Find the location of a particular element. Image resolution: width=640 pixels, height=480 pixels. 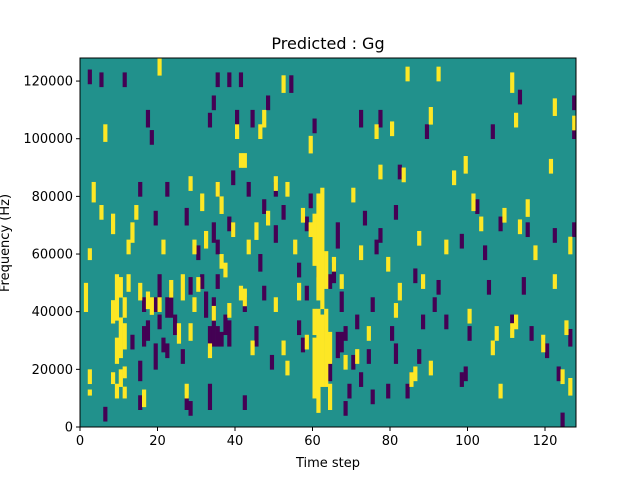

x-tick-label: 80 is located at coordinates (390, 441).